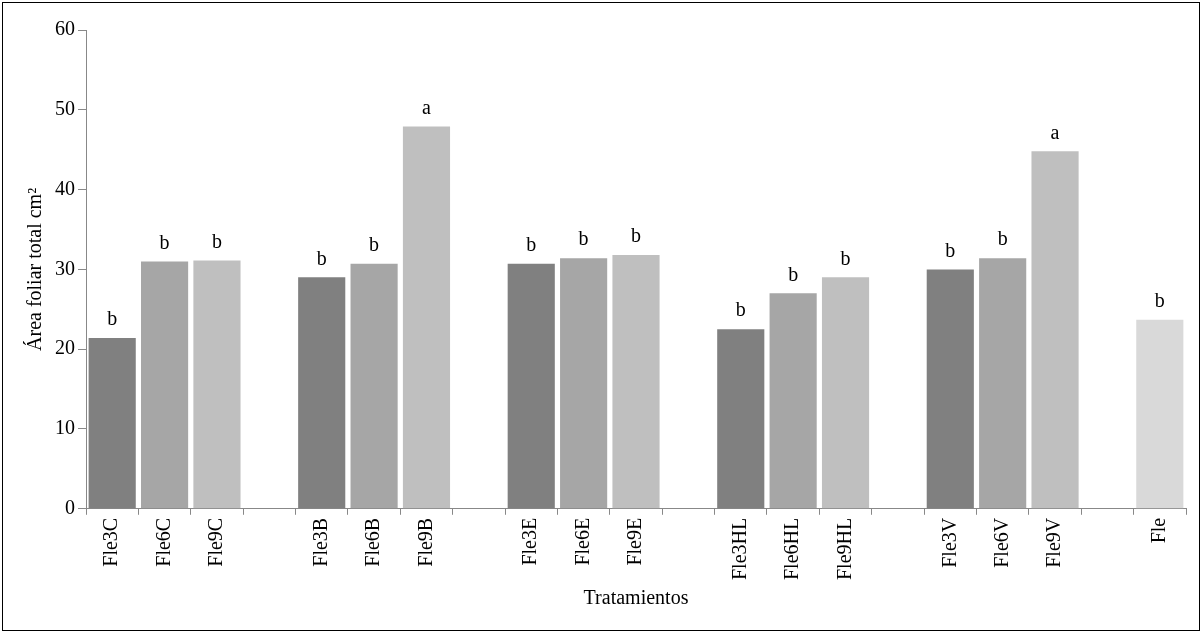 This screenshot has height=635, width=1204. I want to click on x-tick-label: Fle6B, so click(372, 542).